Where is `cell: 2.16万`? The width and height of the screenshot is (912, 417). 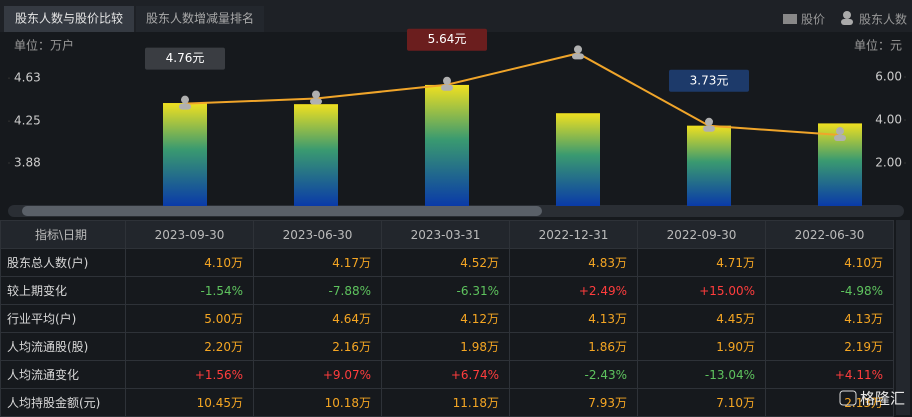
cell: 2.16万 is located at coordinates (317, 346).